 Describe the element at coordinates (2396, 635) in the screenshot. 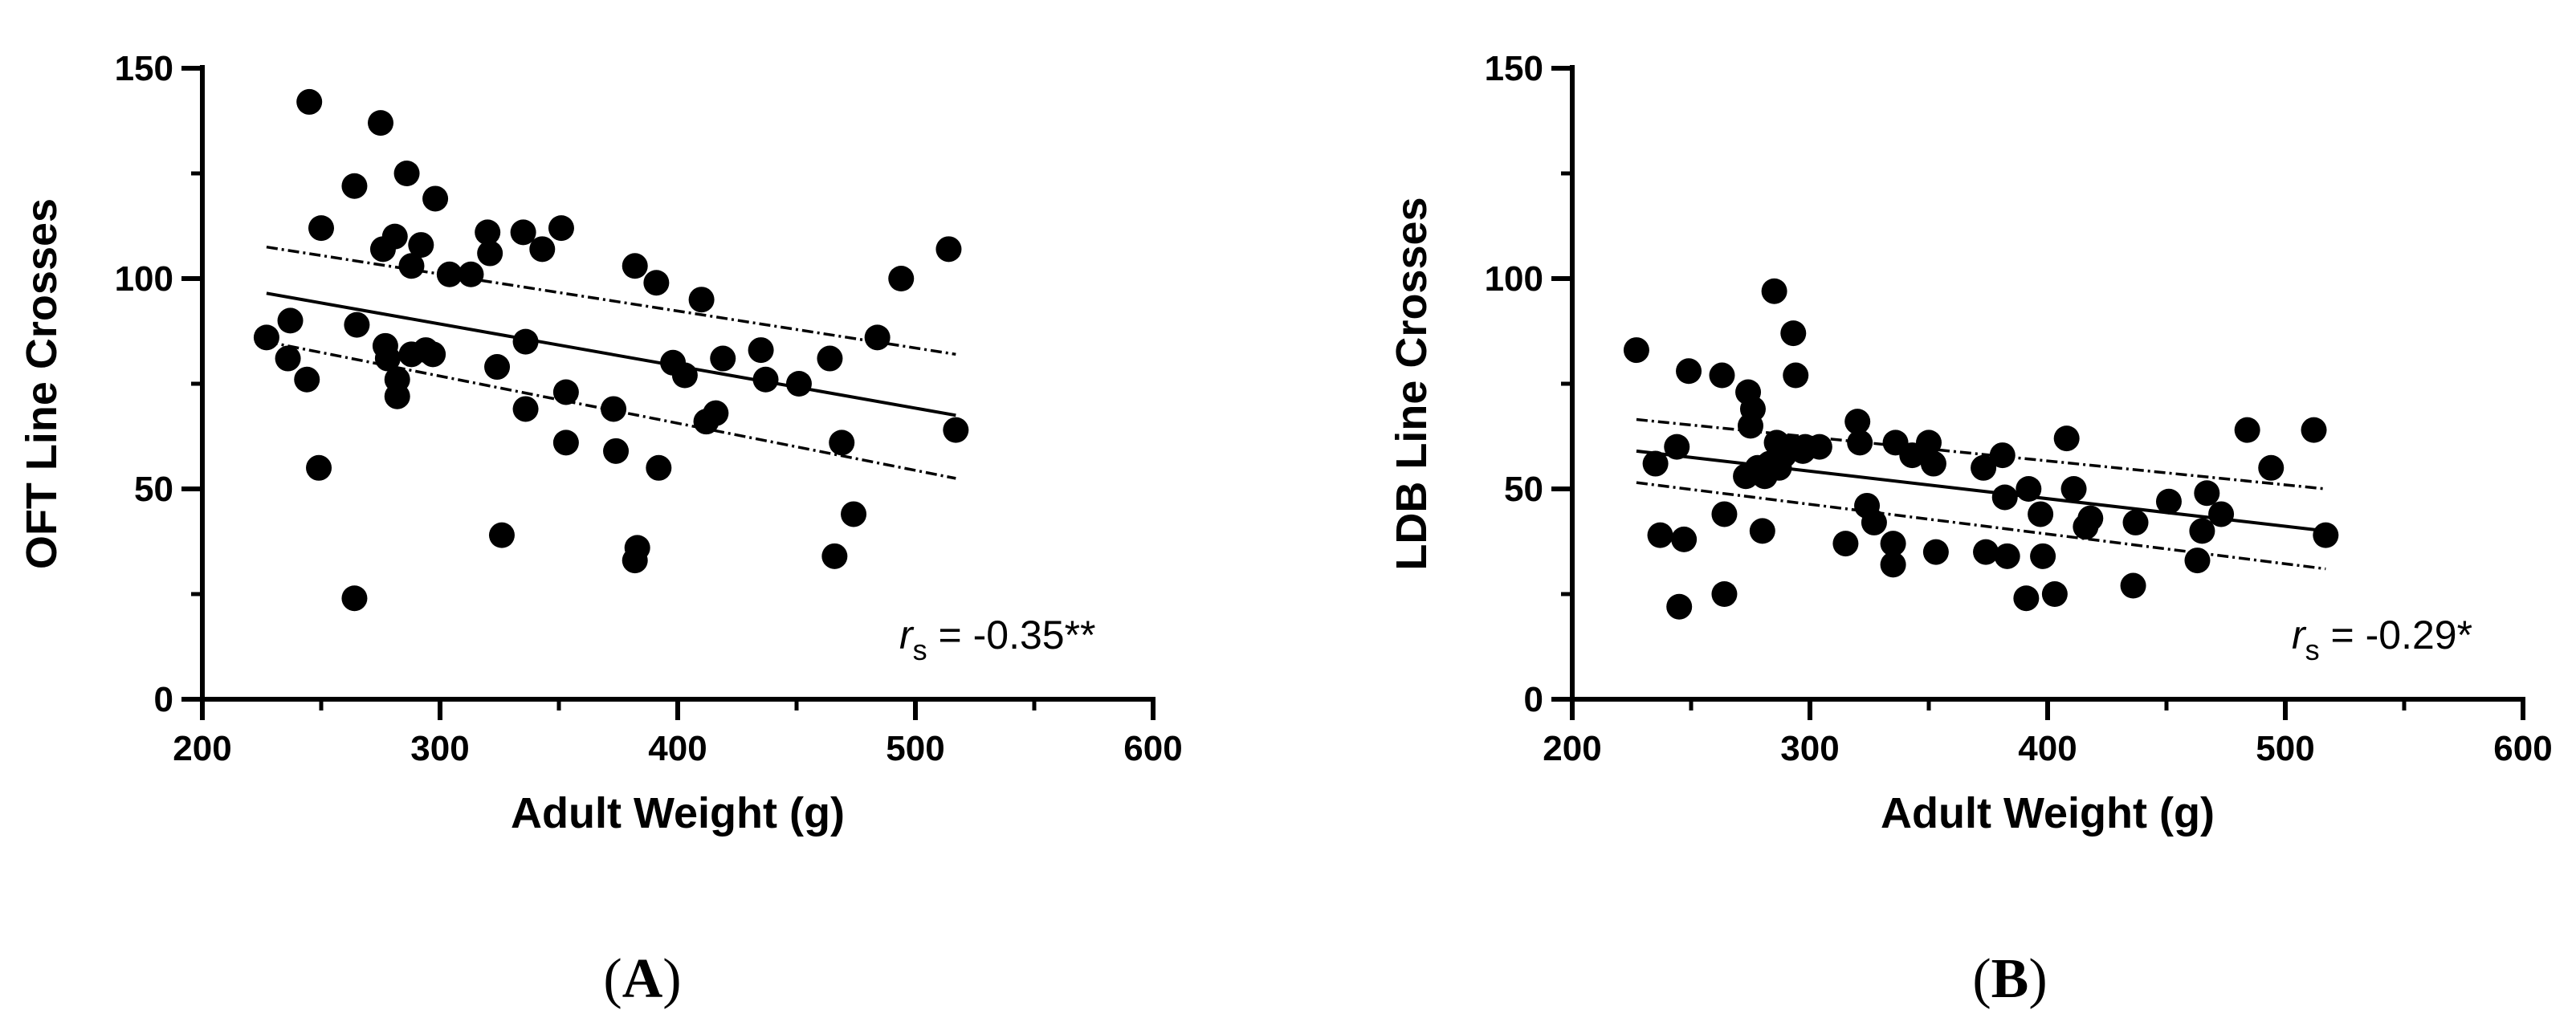

I see `annotation-value: = -0.29*` at that location.